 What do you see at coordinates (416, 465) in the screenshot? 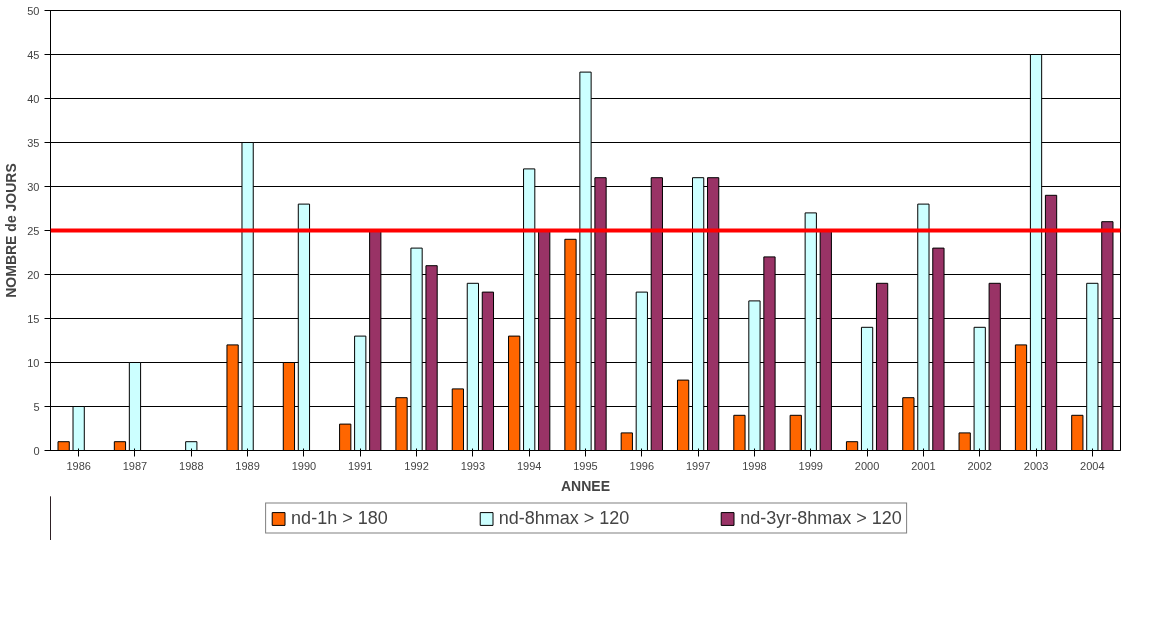
I see `x-tick-label: 1992` at bounding box center [416, 465].